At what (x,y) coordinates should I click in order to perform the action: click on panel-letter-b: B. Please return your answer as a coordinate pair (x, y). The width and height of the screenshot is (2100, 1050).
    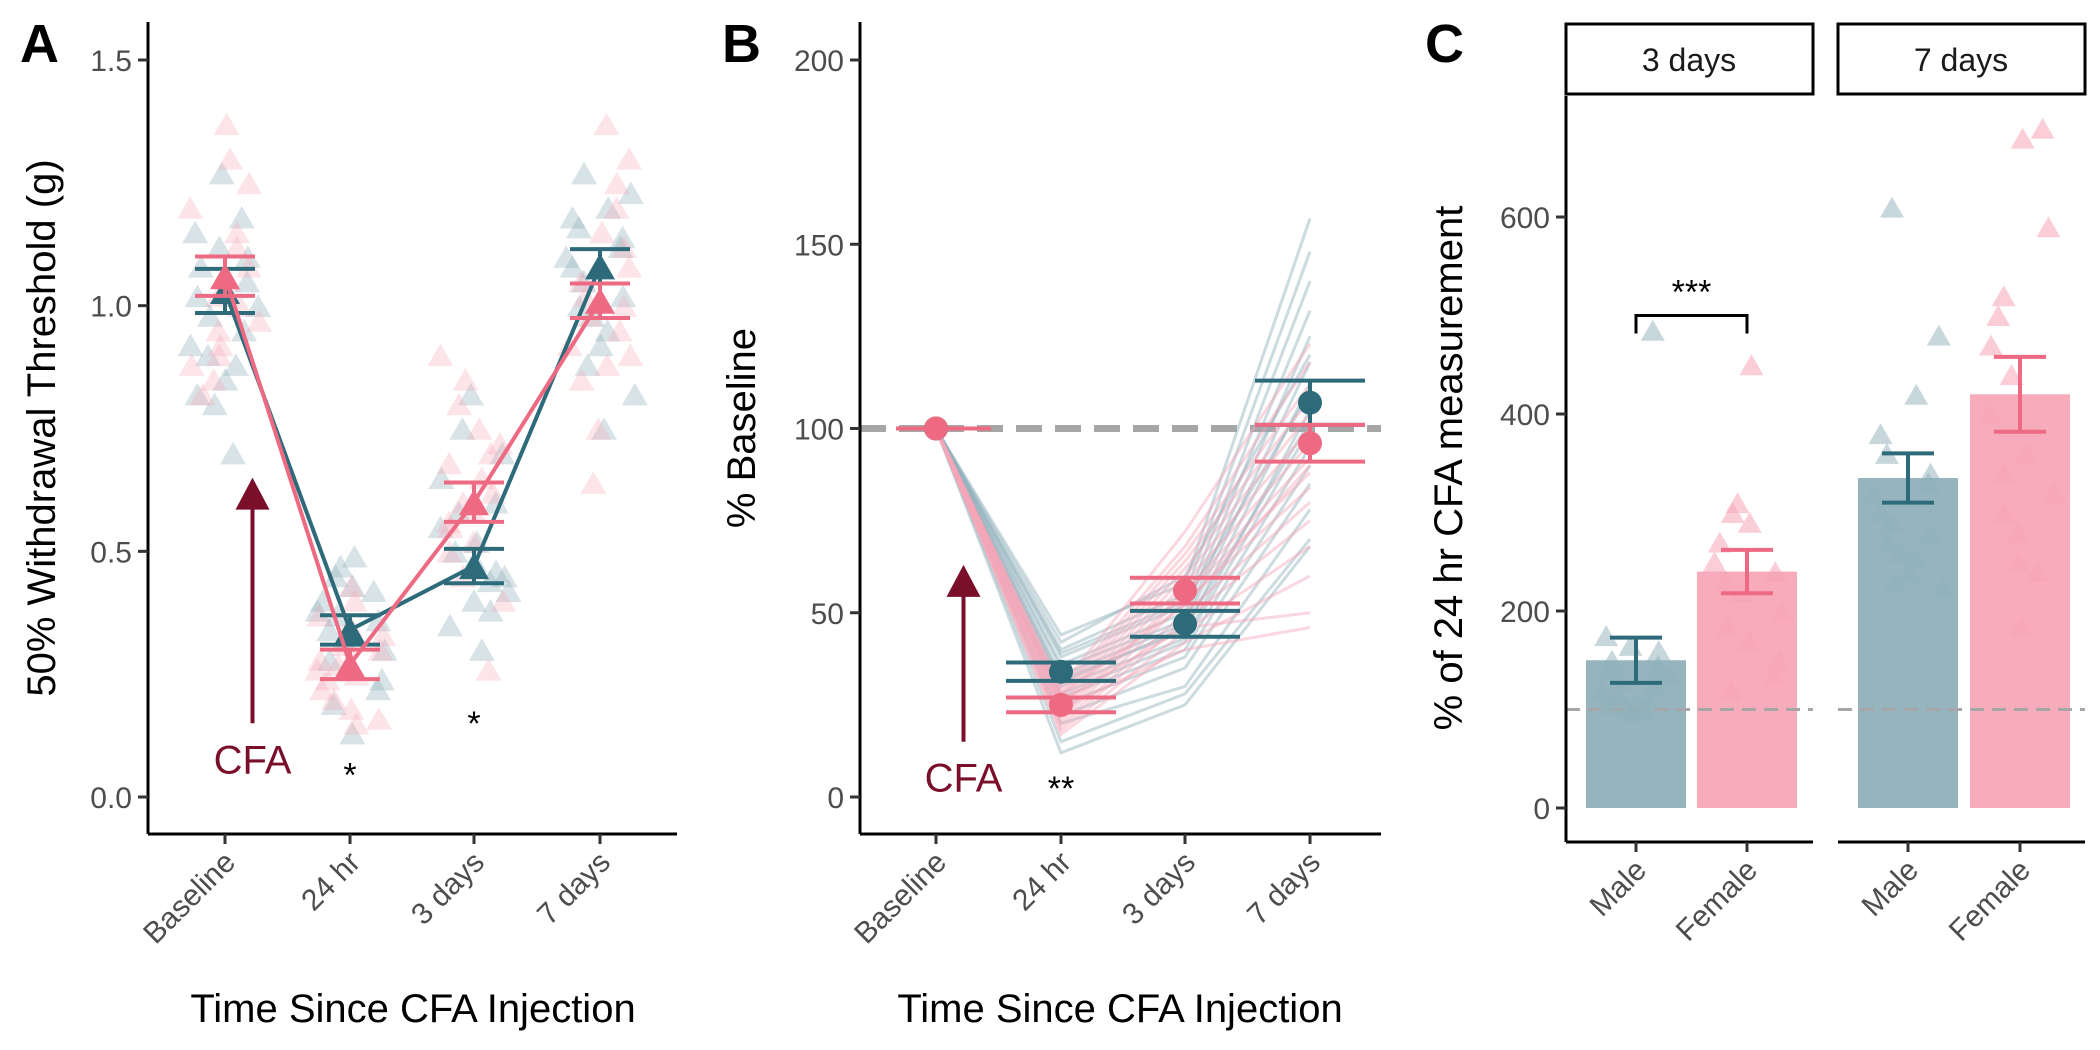
    Looking at the image, I should click on (741, 44).